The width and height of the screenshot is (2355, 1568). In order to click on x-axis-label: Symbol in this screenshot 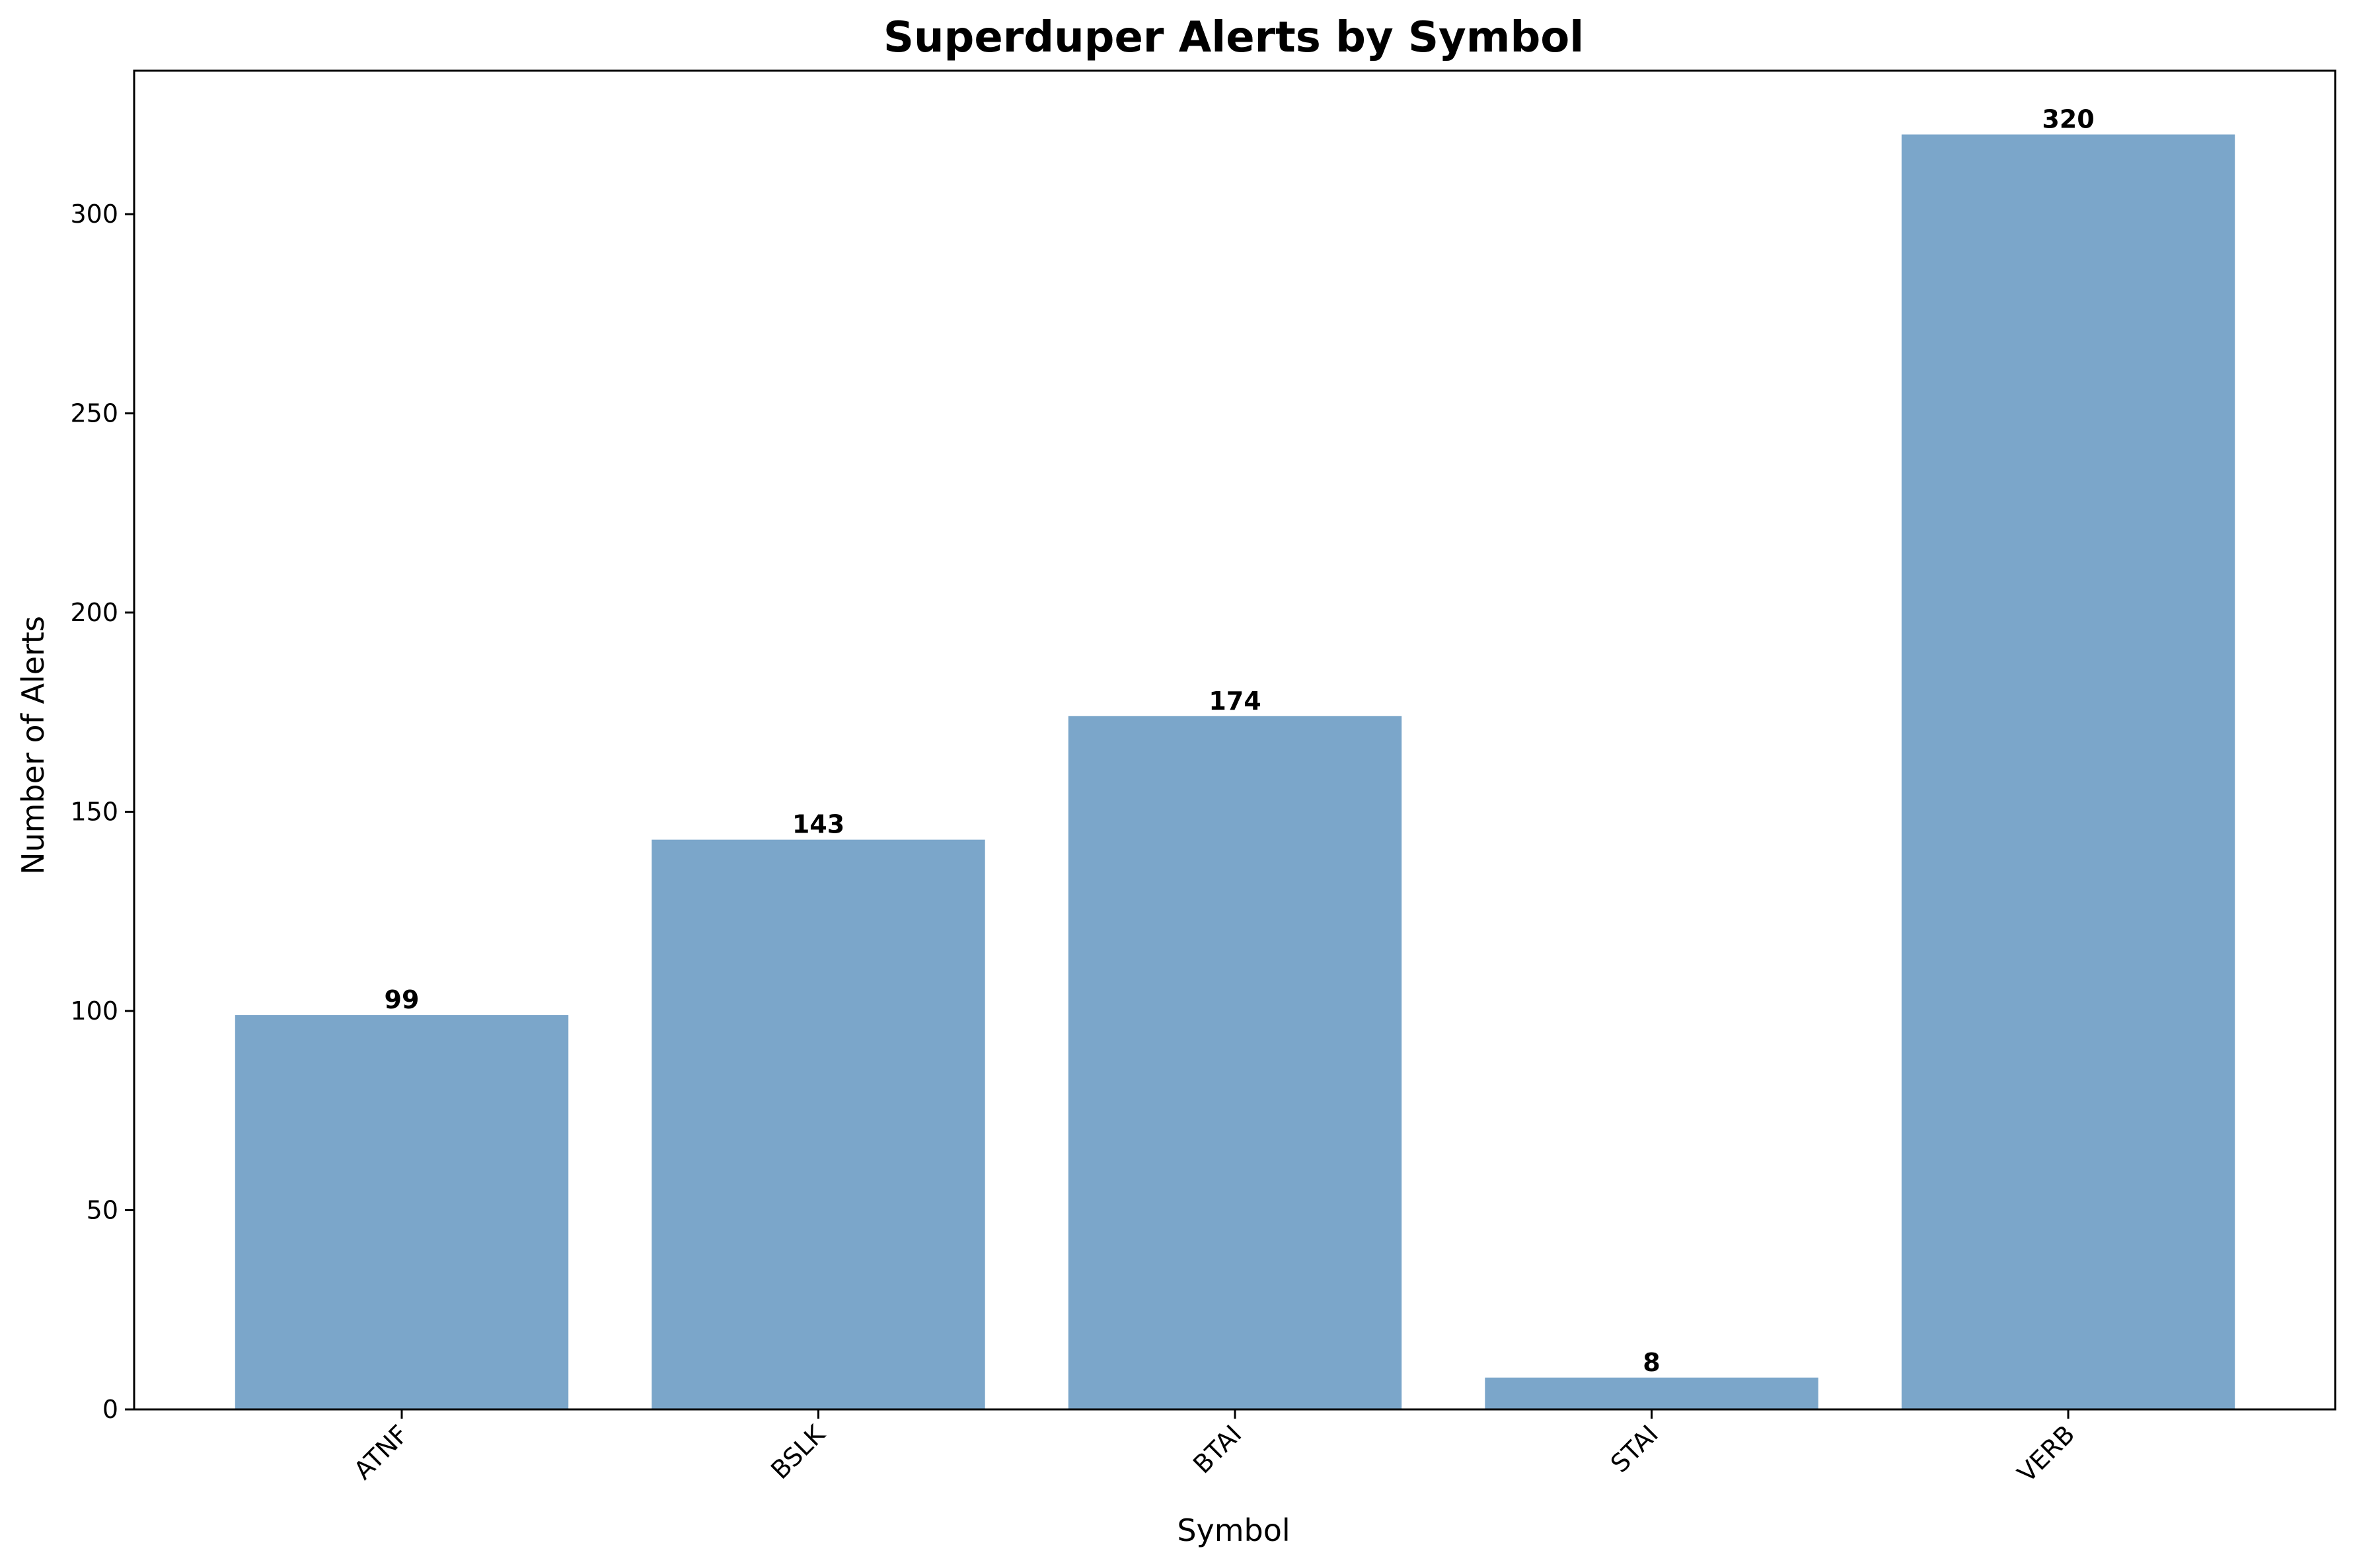, I will do `click(1233, 1530)`.